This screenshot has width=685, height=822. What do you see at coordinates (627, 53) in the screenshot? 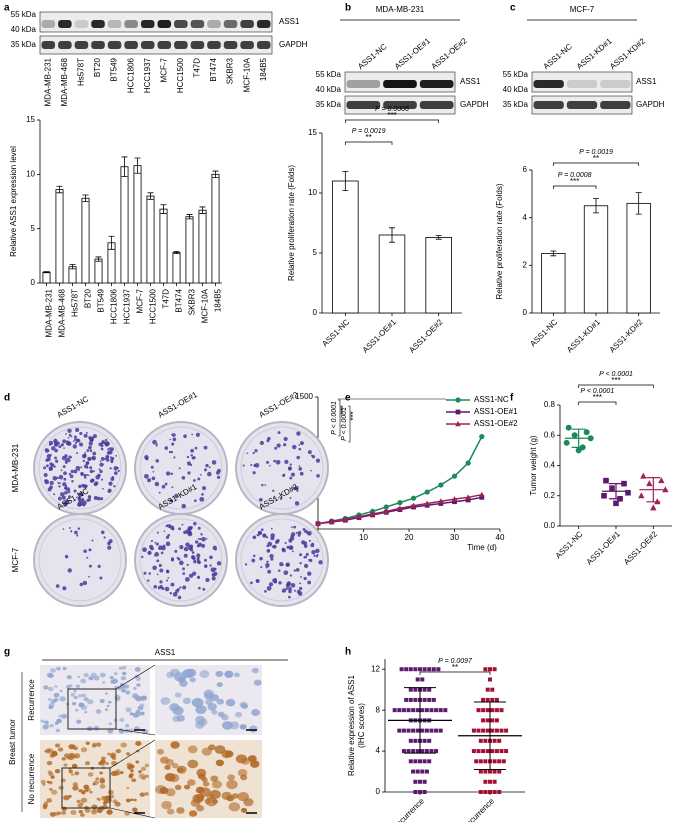
I see `lane-label: ASS1-KD#2` at bounding box center [627, 53].